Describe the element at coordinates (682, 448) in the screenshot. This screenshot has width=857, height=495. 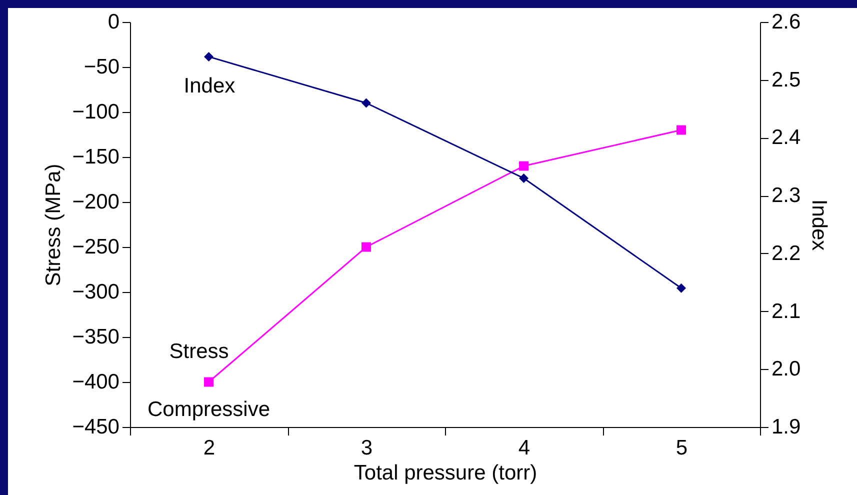
I see `x-tick-label: 5` at that location.